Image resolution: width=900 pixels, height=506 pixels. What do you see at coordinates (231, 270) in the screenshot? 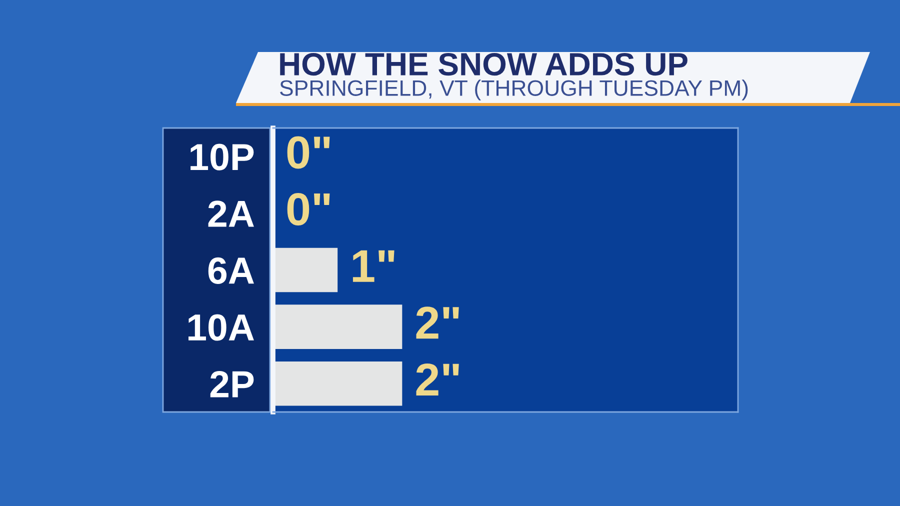
I see `y-tick-label: 6A` at bounding box center [231, 270].